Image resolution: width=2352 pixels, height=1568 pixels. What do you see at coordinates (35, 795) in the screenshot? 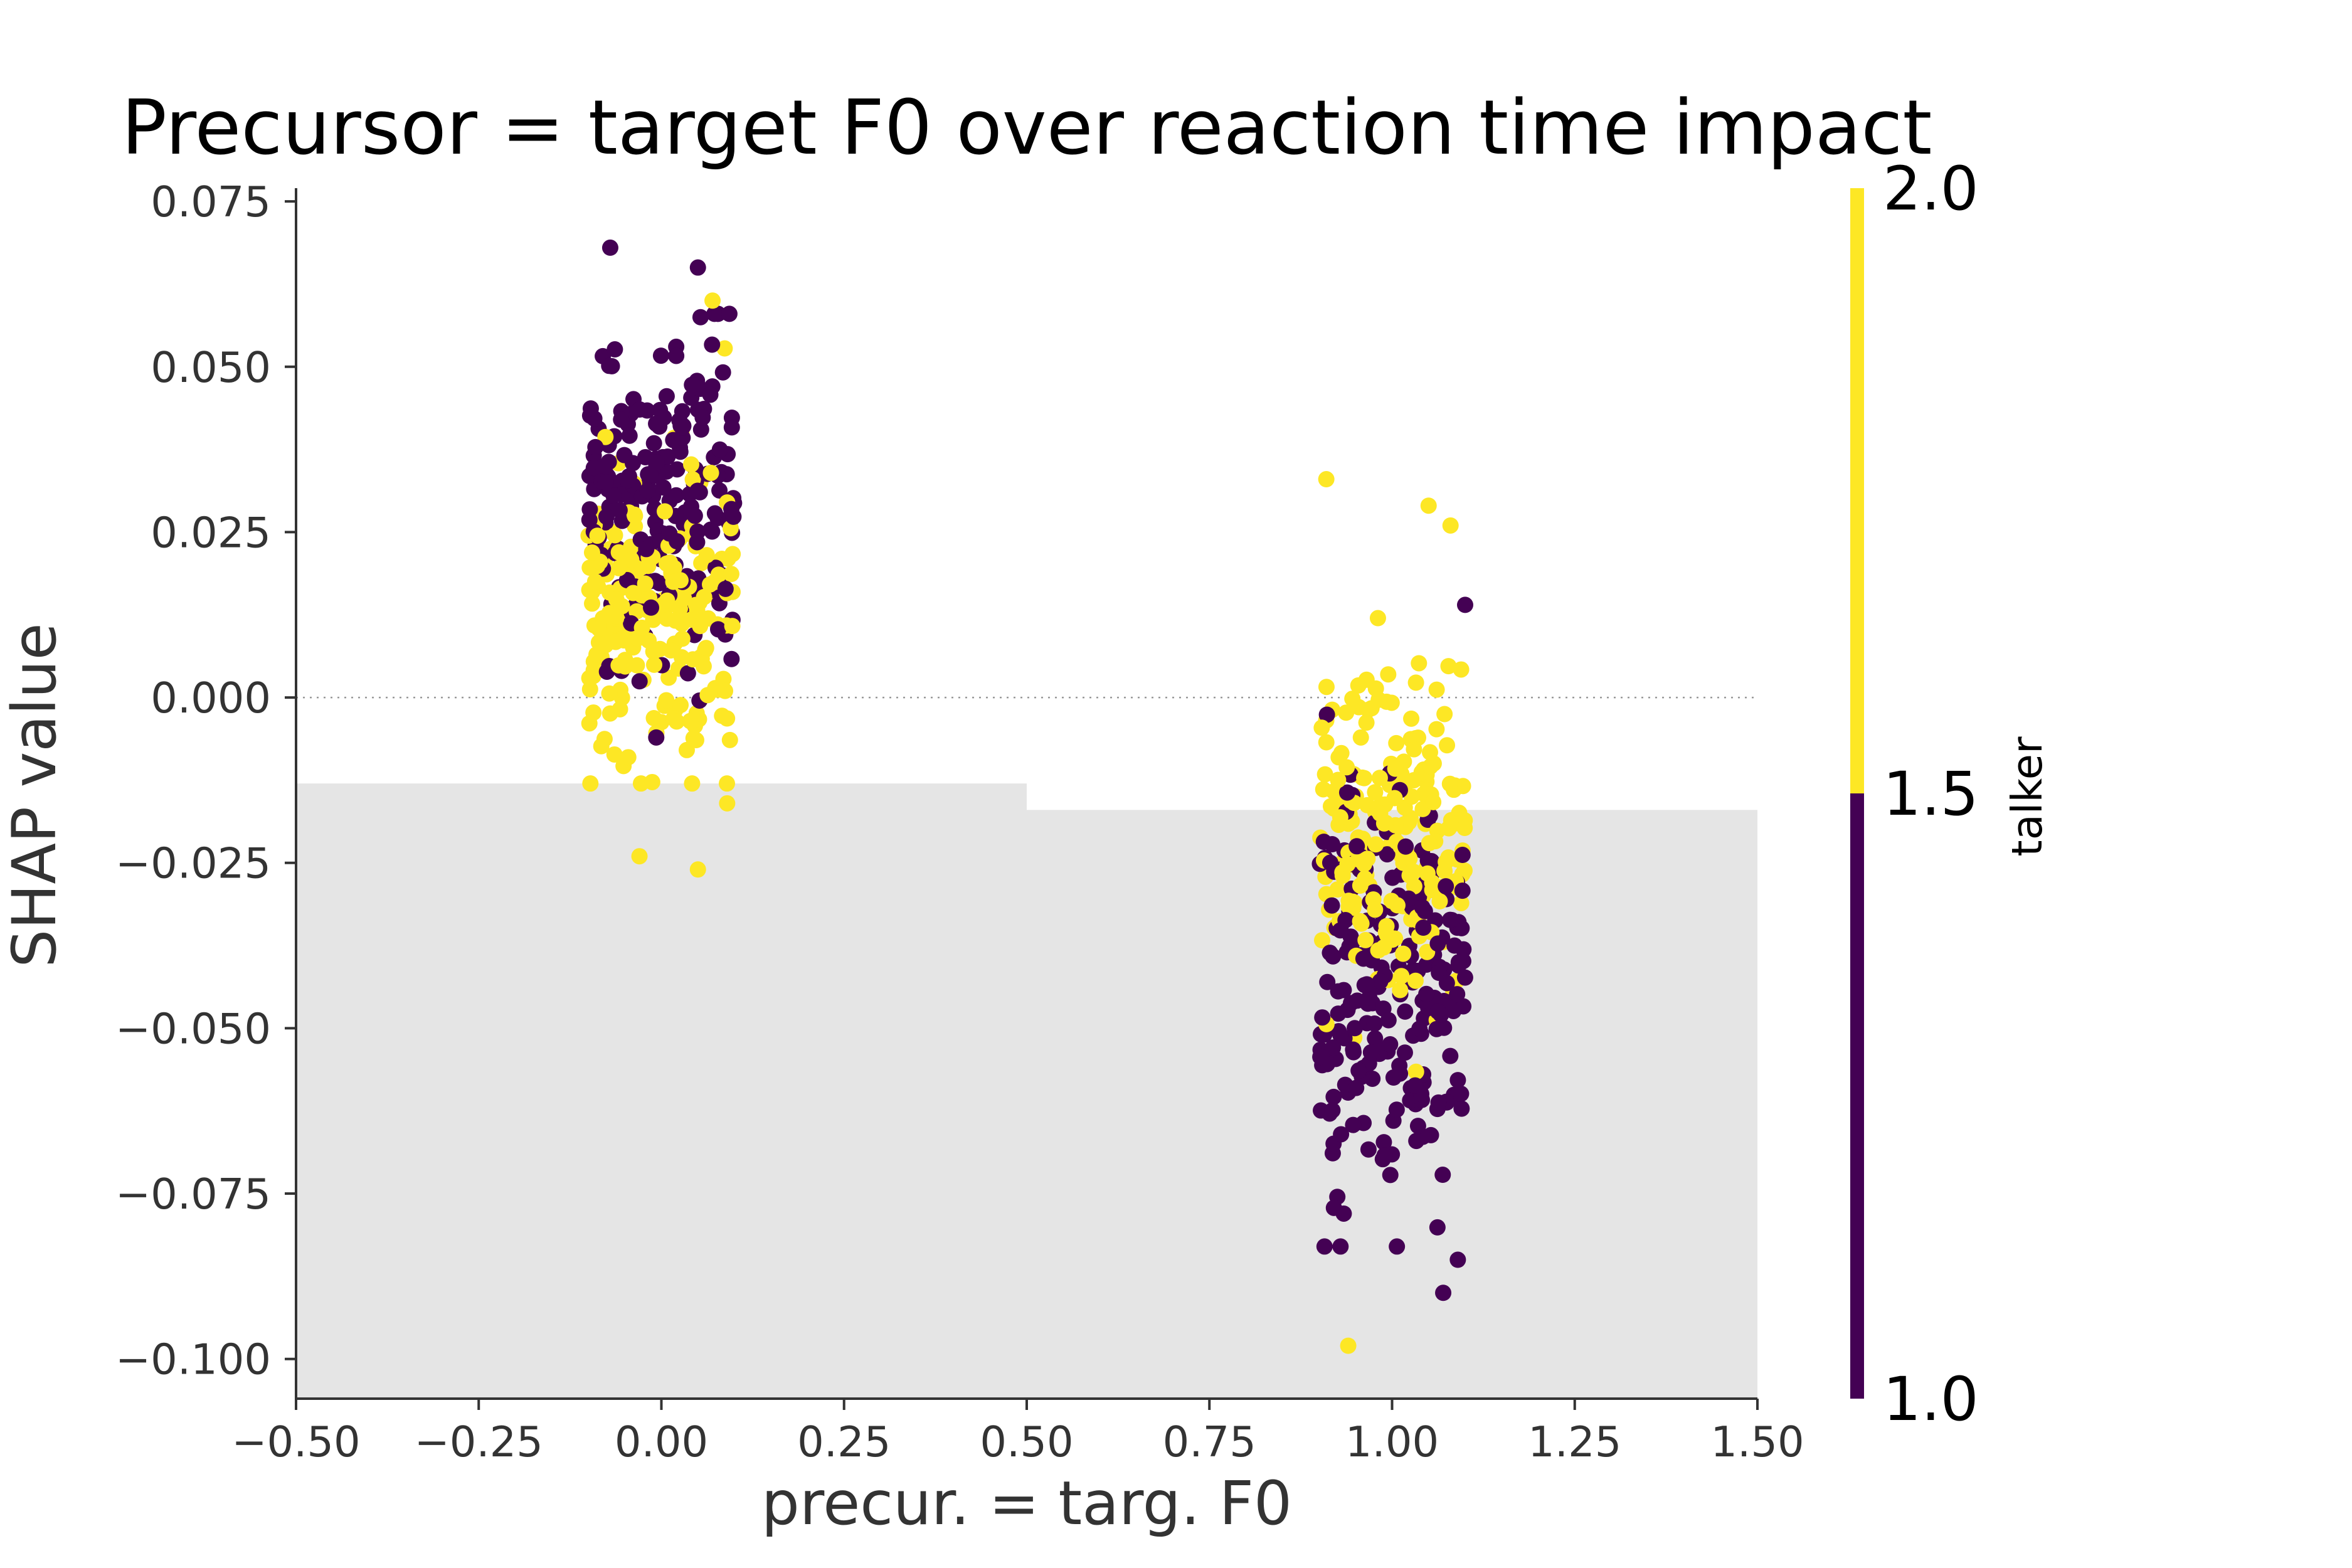
I see `y-axis-label: SHAP value` at bounding box center [35, 795].